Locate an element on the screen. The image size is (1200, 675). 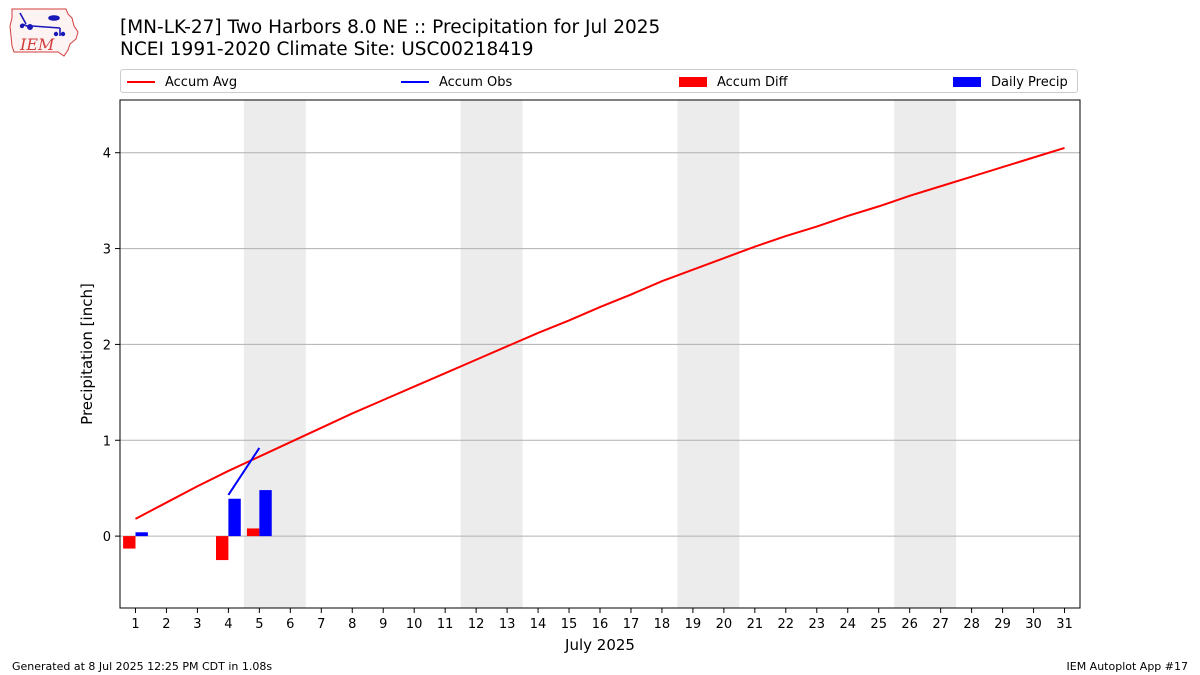
chart-subtitle: NCEI 1991-2020 Climate Site: USC00218419 is located at coordinates (327, 49).